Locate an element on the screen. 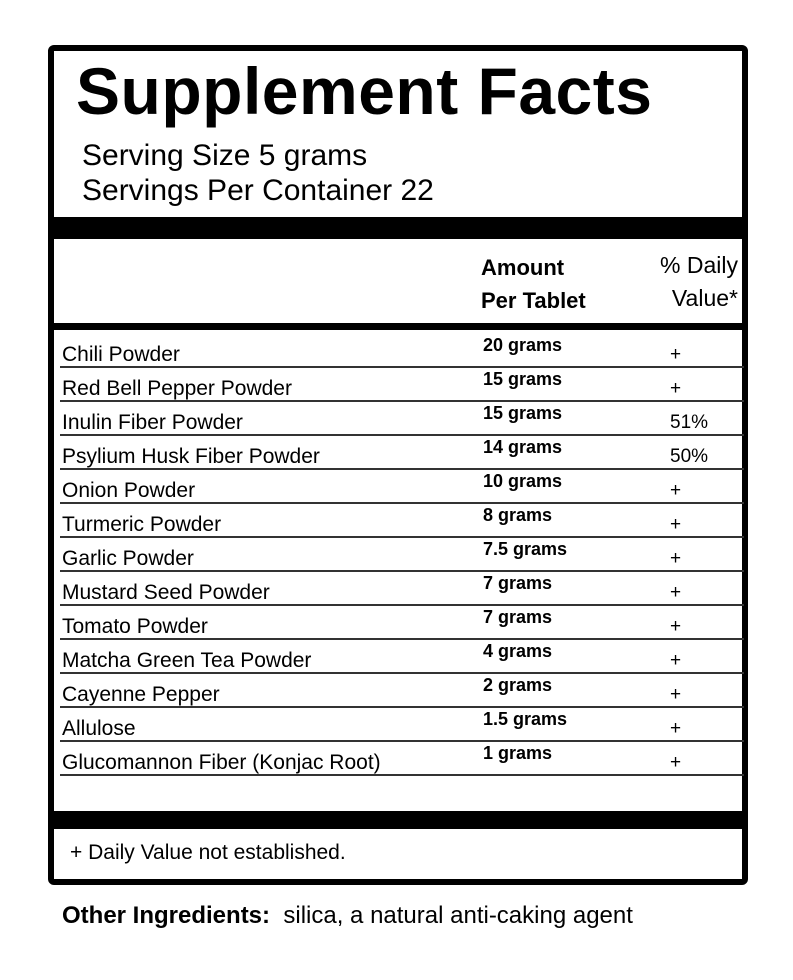 The height and width of the screenshot is (980, 793). thick-divider-bottom is located at coordinates (398, 820).